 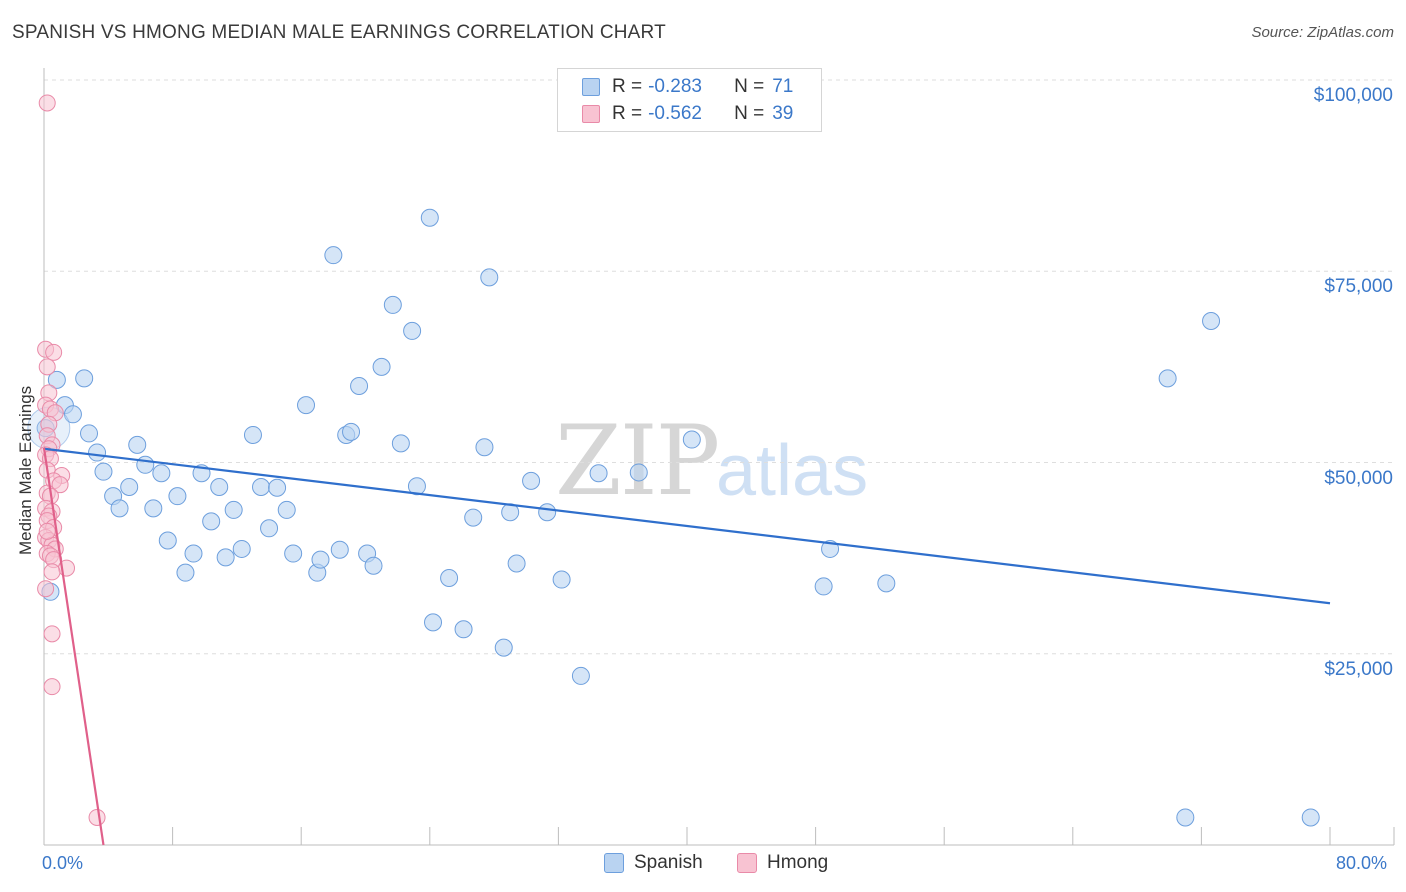 I want to click on n-value: 39, so click(x=783, y=113).